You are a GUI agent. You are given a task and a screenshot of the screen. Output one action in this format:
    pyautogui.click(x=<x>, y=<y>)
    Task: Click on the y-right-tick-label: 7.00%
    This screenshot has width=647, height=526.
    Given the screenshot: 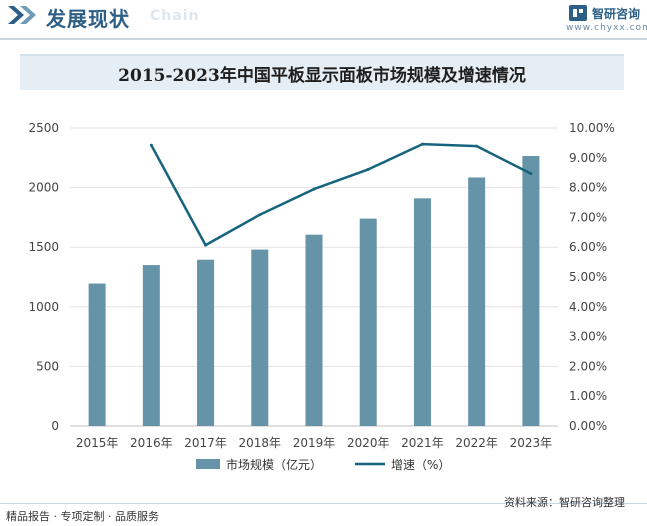 What is the action you would take?
    pyautogui.click(x=588, y=217)
    